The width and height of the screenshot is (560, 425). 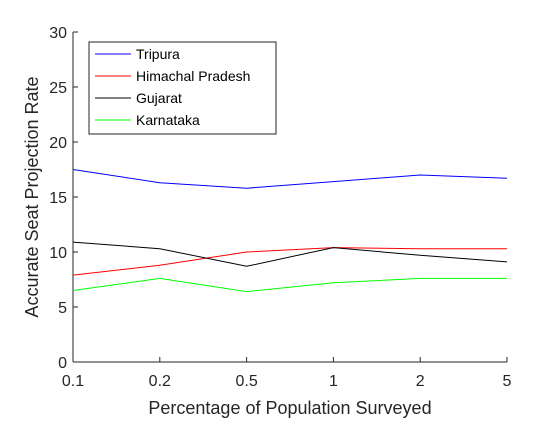 I want to click on legend-label: Himachal Pradesh, so click(x=193, y=76).